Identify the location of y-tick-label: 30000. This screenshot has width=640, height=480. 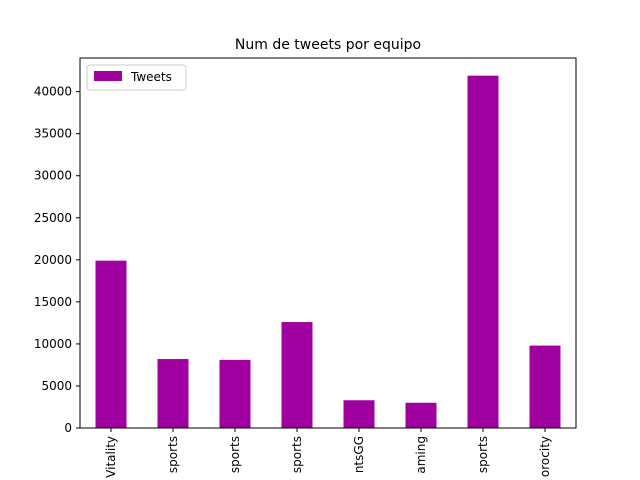
(53, 176).